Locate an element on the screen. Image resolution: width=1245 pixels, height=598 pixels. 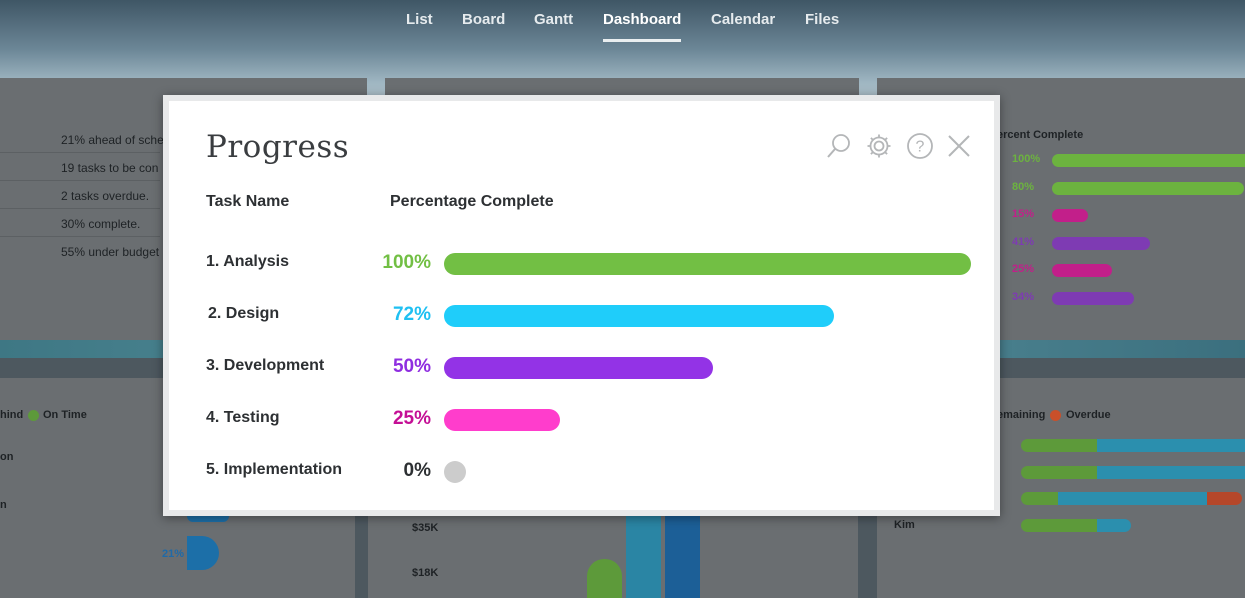
percent-complete-header: ercent Complete is located at coordinates (1040, 135).